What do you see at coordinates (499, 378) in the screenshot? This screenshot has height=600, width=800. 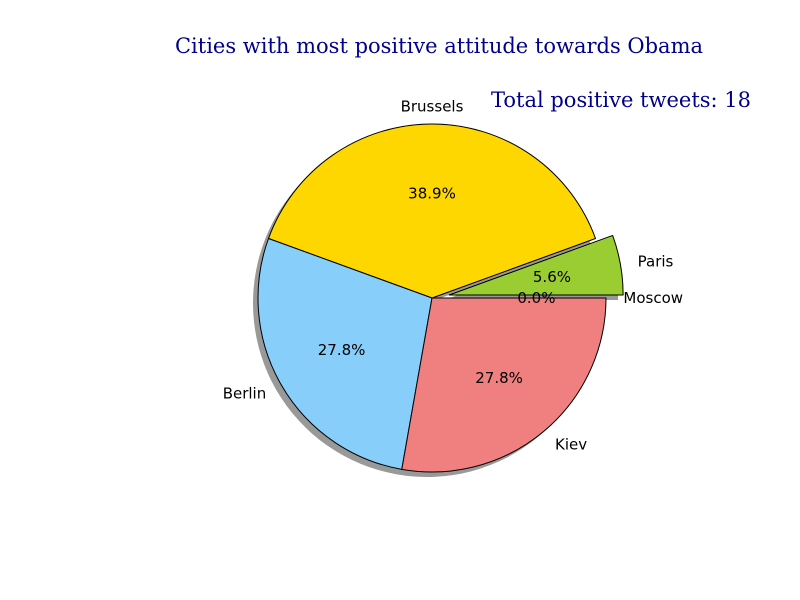 I see `percent-label-kiev: 27.8%` at bounding box center [499, 378].